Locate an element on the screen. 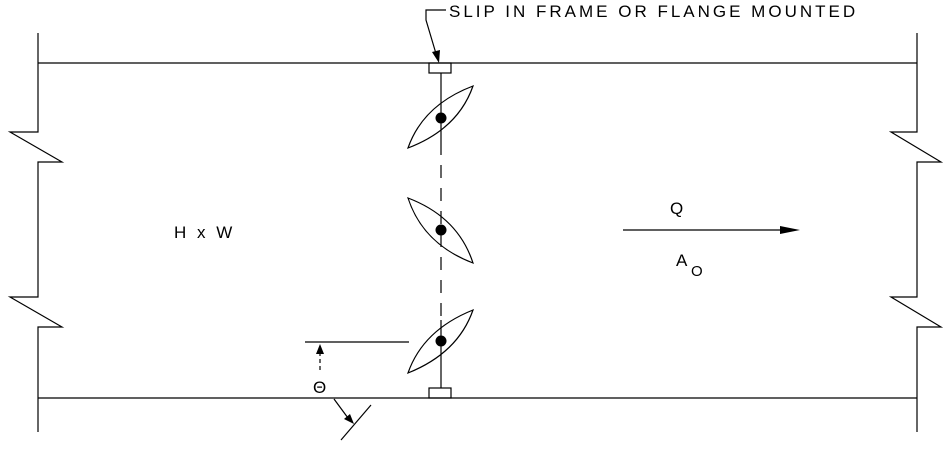 The image size is (952, 453). angle-blade-extension is located at coordinates (356, 422).